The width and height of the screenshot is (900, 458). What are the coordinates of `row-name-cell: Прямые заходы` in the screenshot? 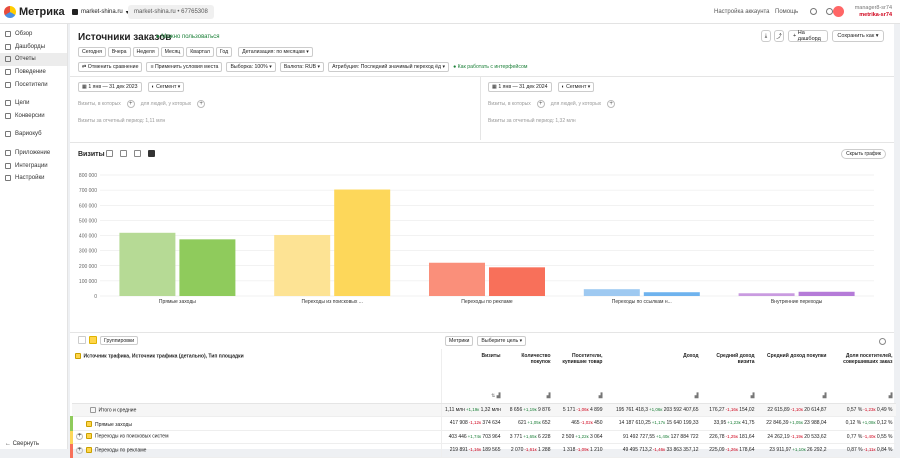 It's located at (256, 423).